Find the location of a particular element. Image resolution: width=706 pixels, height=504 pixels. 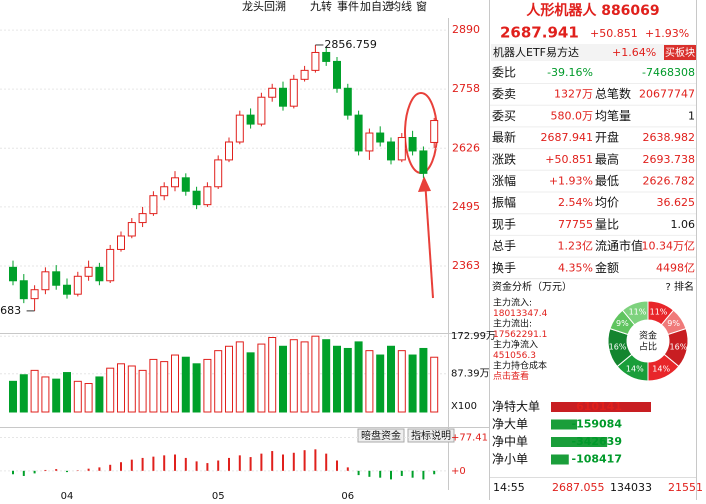

fund-line: 主力净流入 is located at coordinates (515, 345).